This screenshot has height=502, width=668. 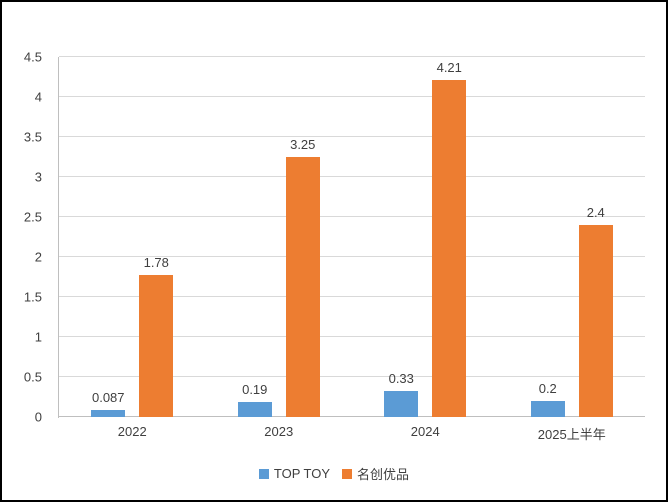 What do you see at coordinates (255, 389) in the screenshot?
I see `bar-value-label: 0.19` at bounding box center [255, 389].